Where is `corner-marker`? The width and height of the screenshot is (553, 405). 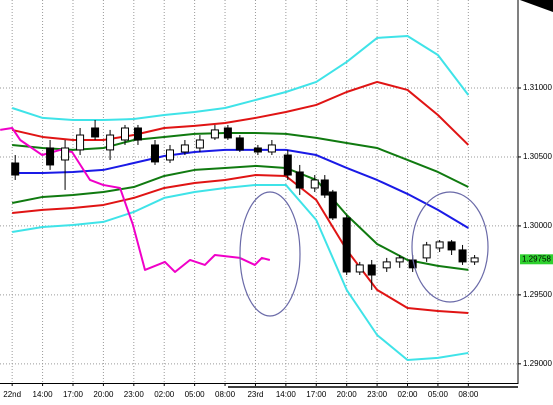
corner-marker is located at coordinates (536, 6).